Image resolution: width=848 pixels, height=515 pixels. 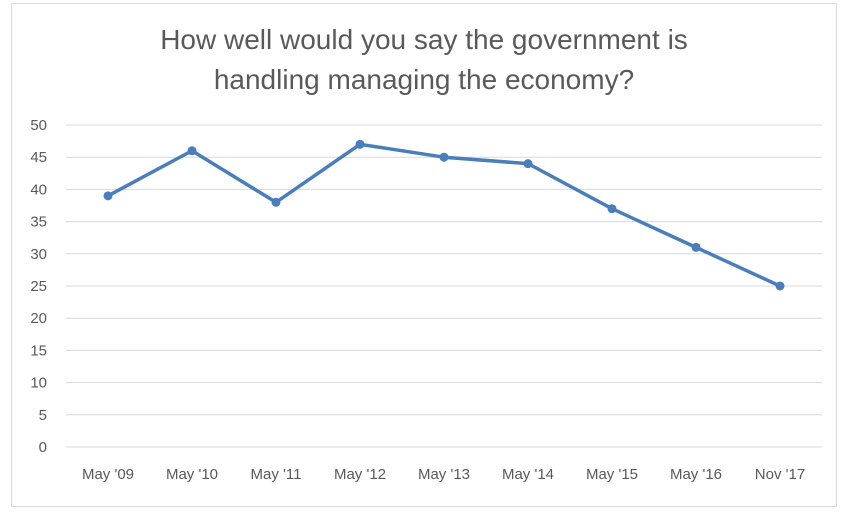 What do you see at coordinates (528, 474) in the screenshot?
I see `x-tick-label: May '14` at bounding box center [528, 474].